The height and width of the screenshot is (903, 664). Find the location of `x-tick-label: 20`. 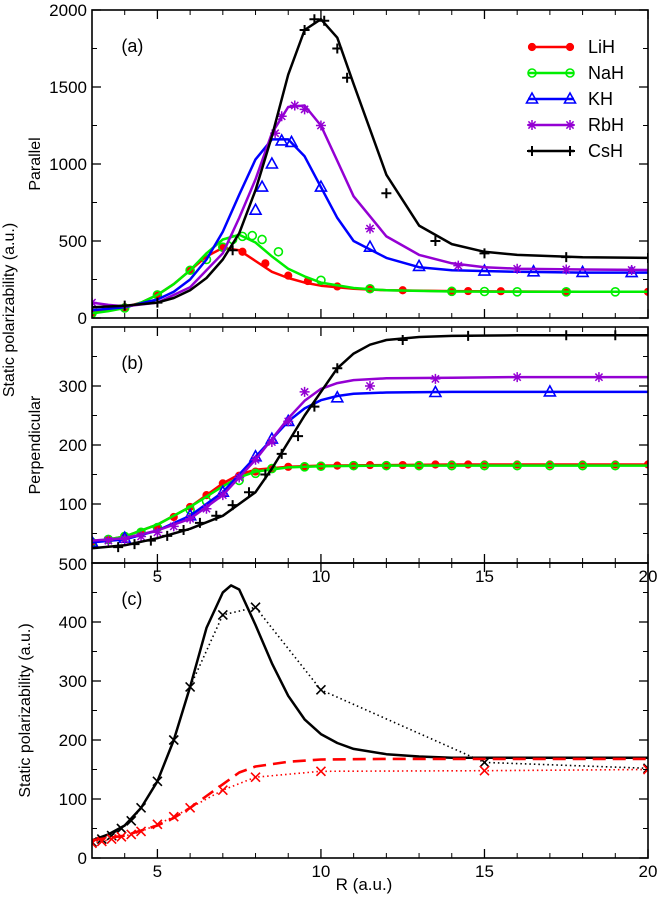

x-tick-label: 20 is located at coordinates (648, 871).